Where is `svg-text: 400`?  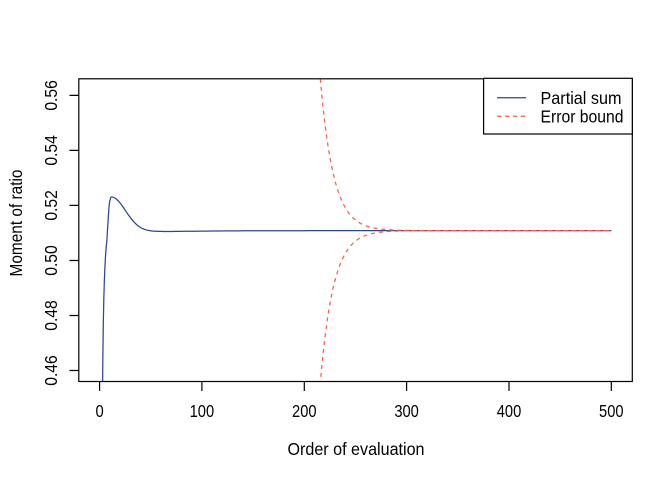
svg-text: 400 is located at coordinates (509, 411).